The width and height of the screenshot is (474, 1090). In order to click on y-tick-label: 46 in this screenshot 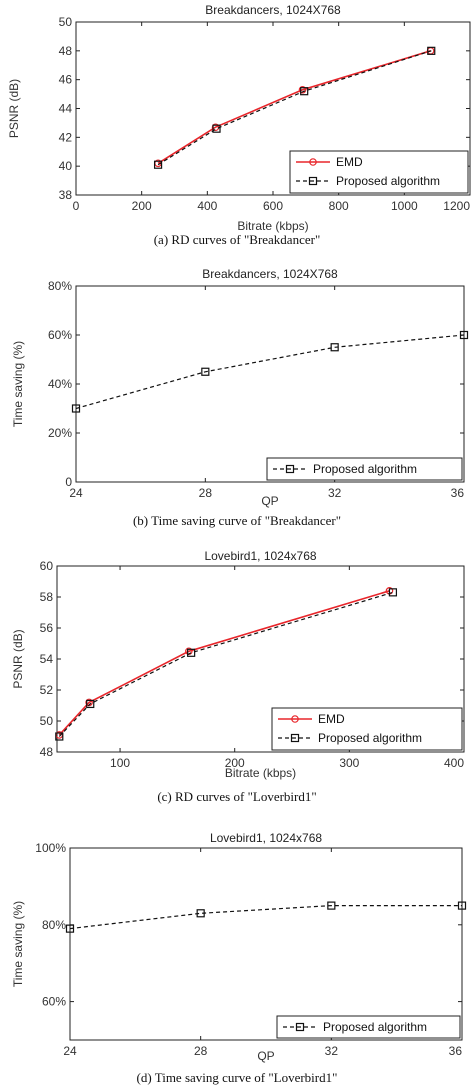, I will do `click(66, 80)`.